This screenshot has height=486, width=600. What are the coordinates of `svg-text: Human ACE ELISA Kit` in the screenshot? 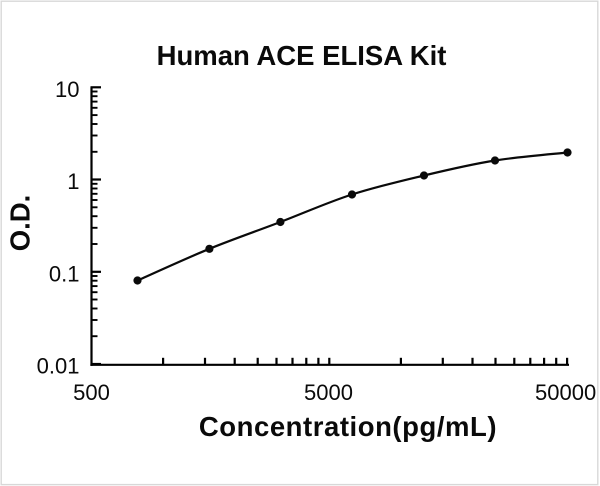 It's located at (302, 55).